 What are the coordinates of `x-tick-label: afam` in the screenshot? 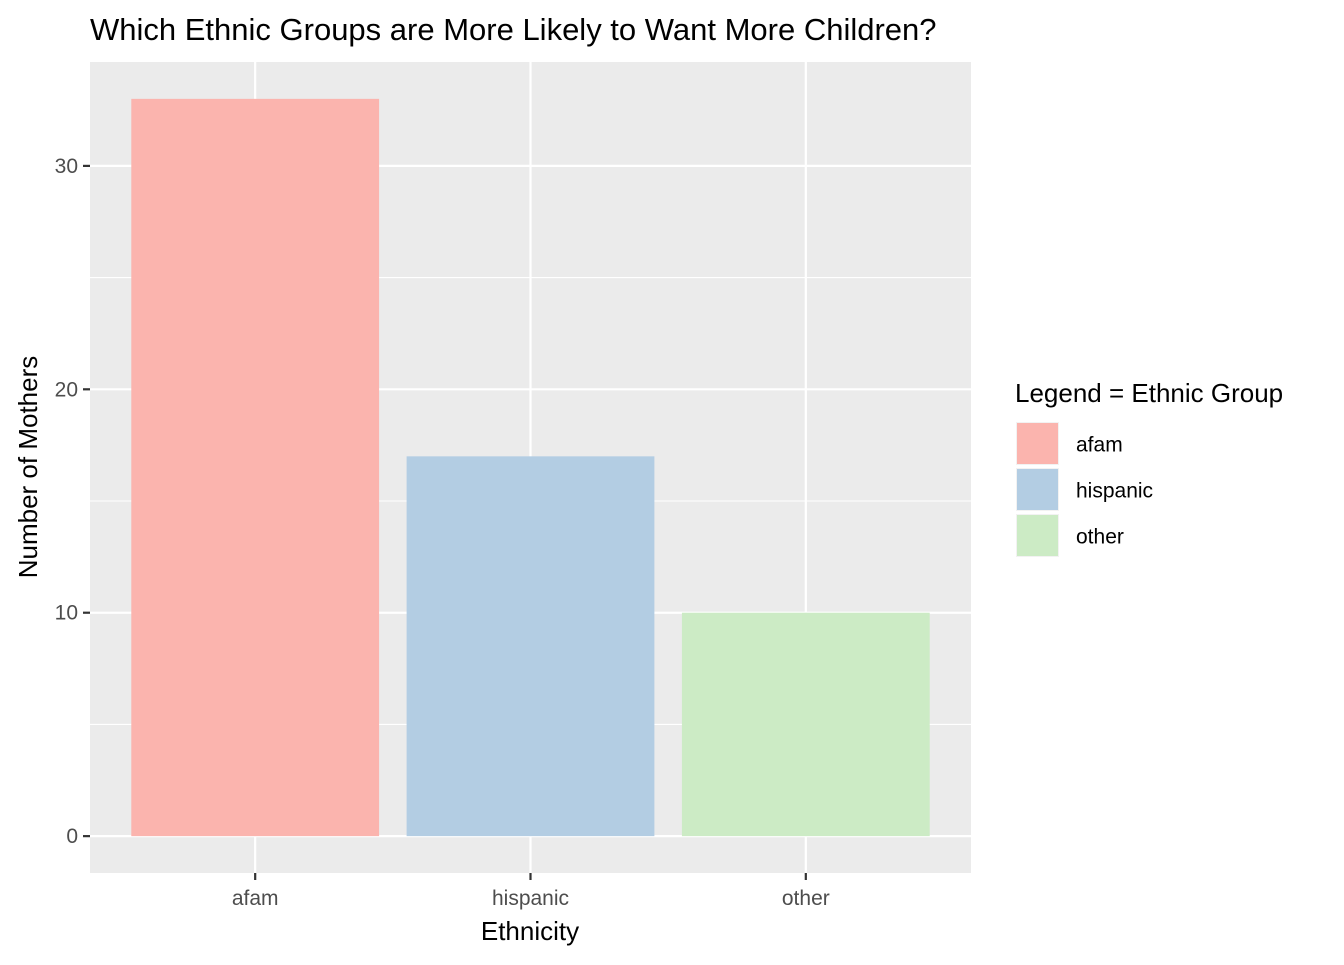 It's located at (255, 898).